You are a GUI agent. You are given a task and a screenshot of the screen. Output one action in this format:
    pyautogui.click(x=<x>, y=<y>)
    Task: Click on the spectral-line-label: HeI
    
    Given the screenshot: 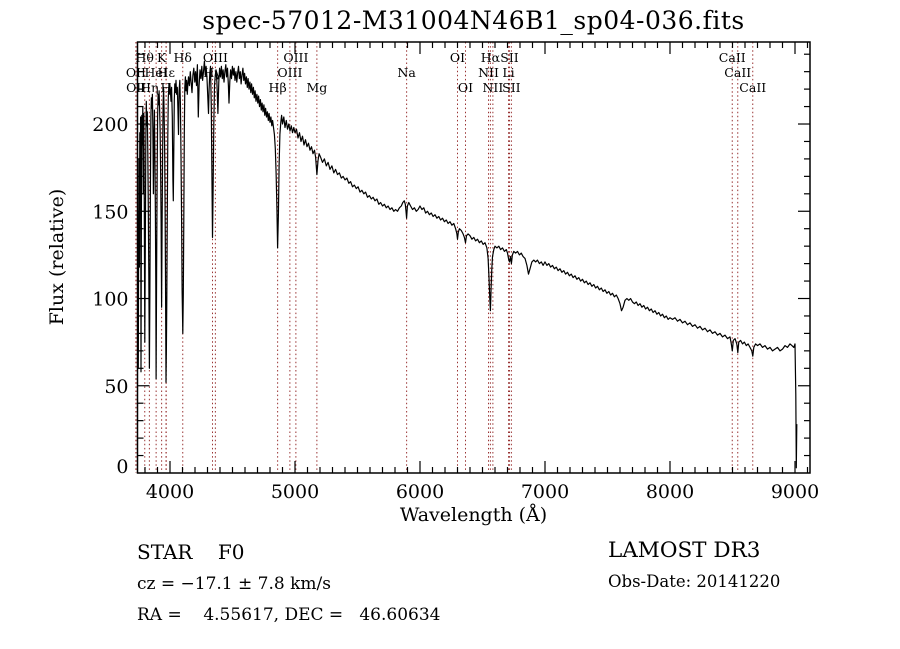 What is the action you would take?
    pyautogui.click(x=156, y=72)
    